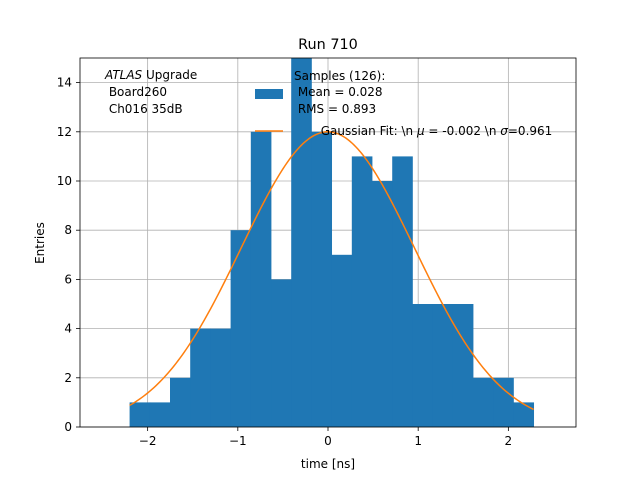 The image size is (640, 480). Describe the element at coordinates (64, 83) in the screenshot. I see `y-tick-label: 14` at that location.